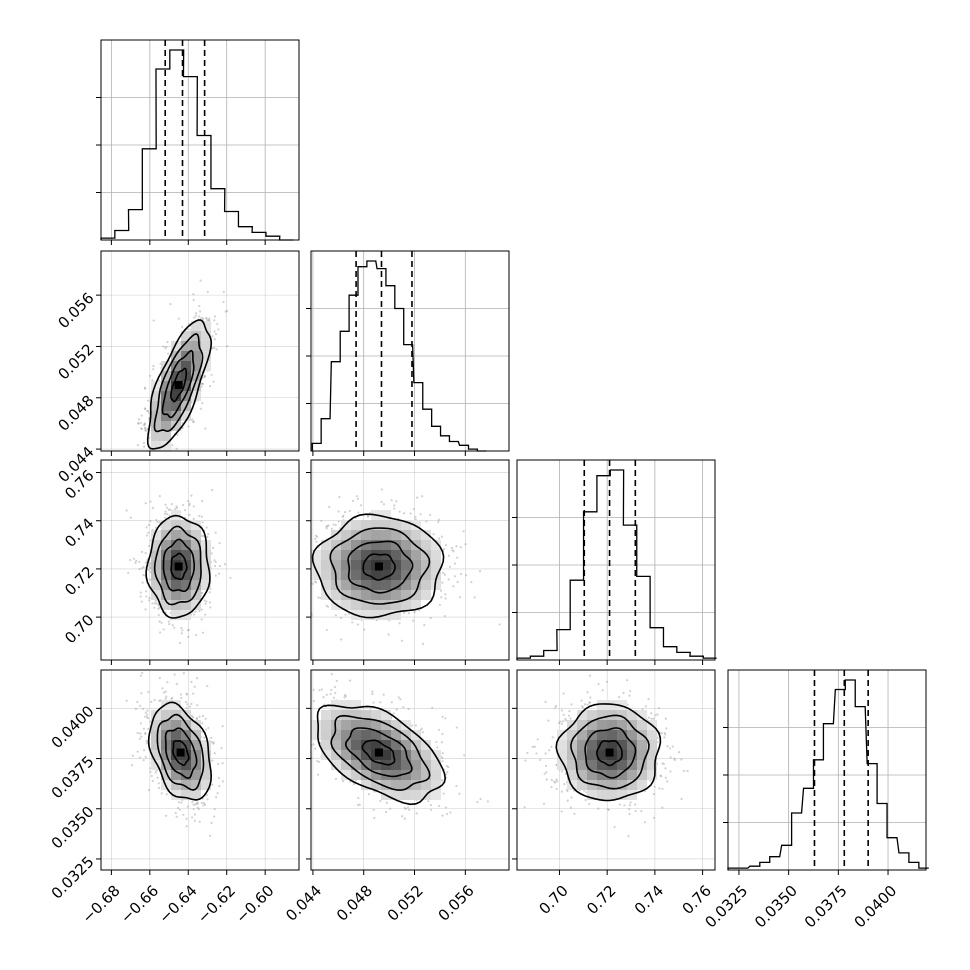 Image resolution: width=970 pixels, height=970 pixels. Describe the element at coordinates (216, 904) in the screenshot. I see `x-tick-label: −0.62` at that location.